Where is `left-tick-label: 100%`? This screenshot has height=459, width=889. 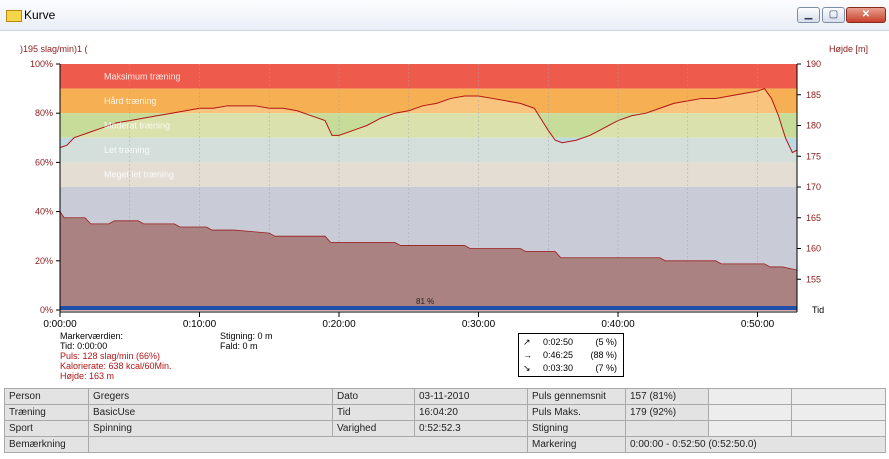
left-tick-label: 100% is located at coordinates (41, 64).